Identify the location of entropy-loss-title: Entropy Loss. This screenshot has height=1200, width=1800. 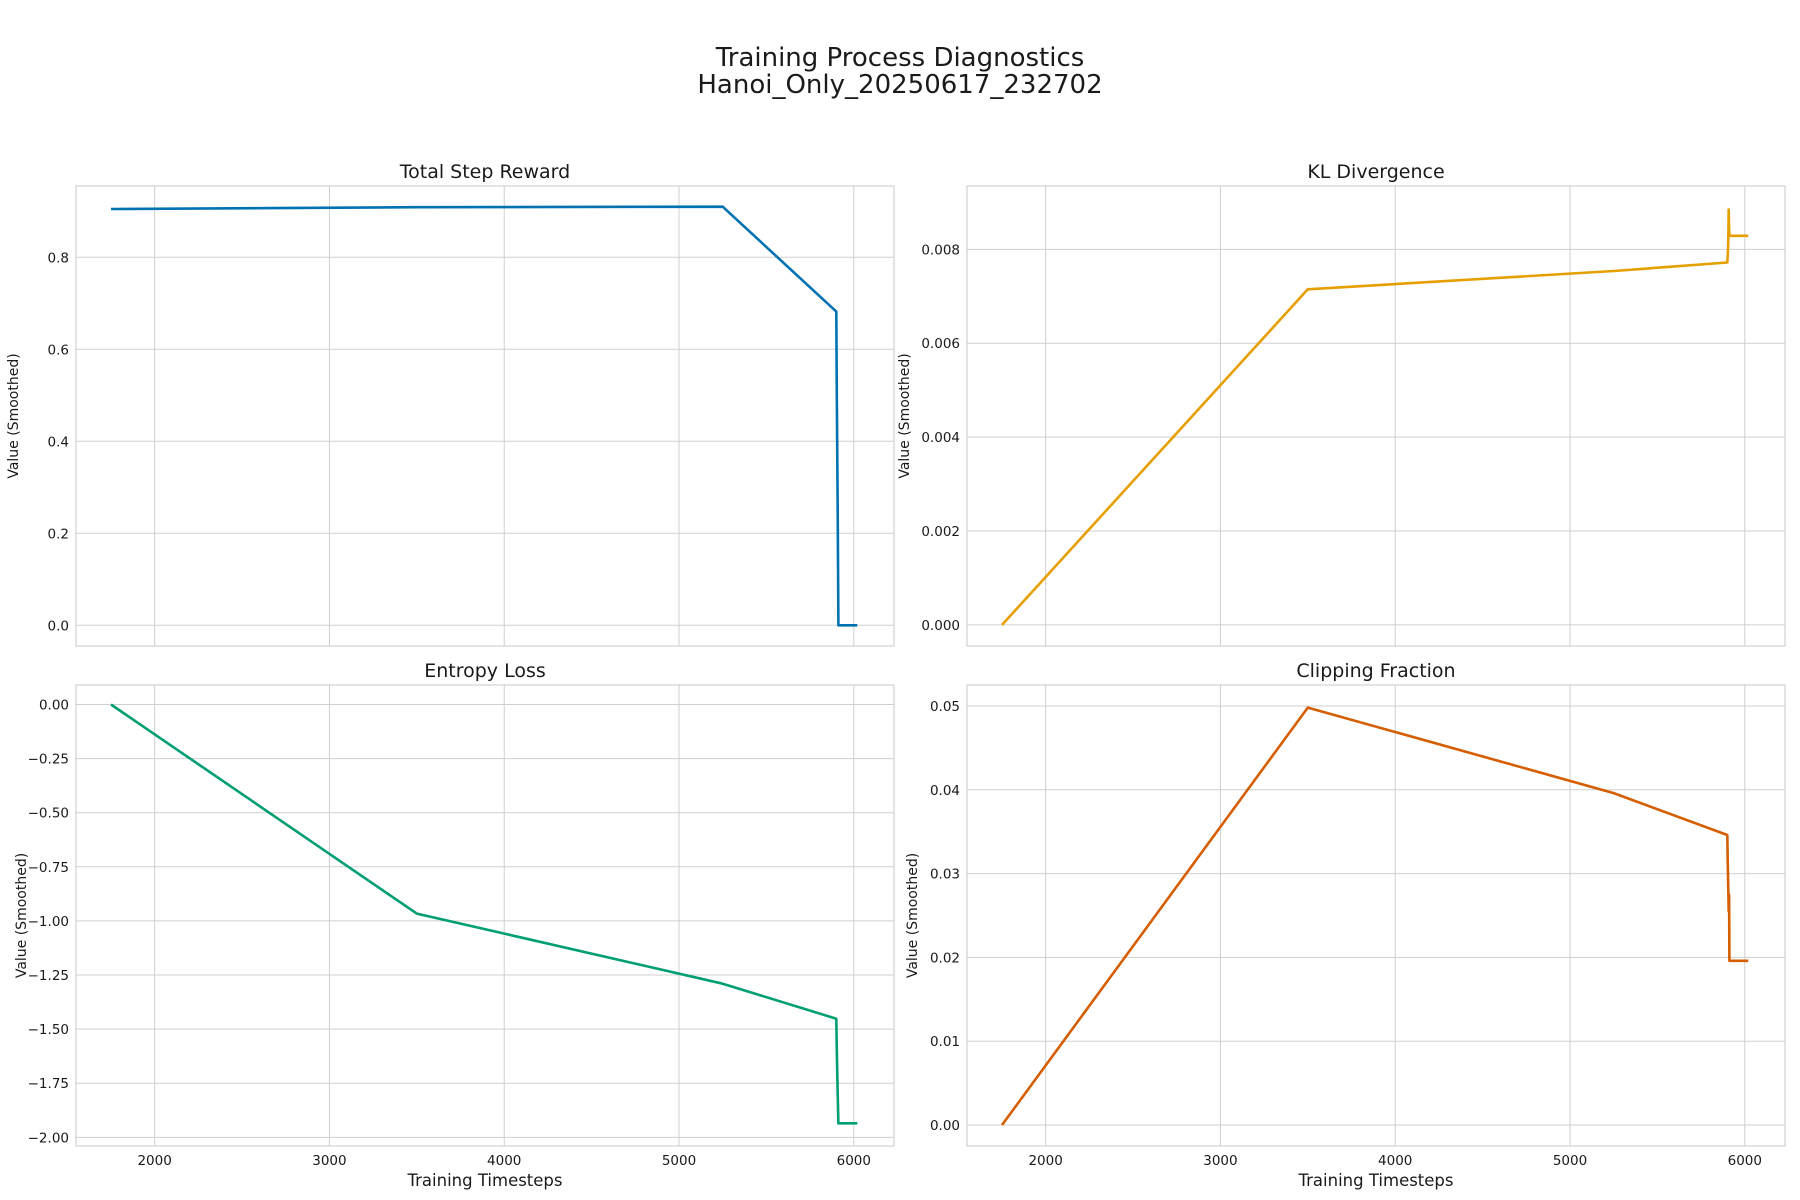
(485, 671).